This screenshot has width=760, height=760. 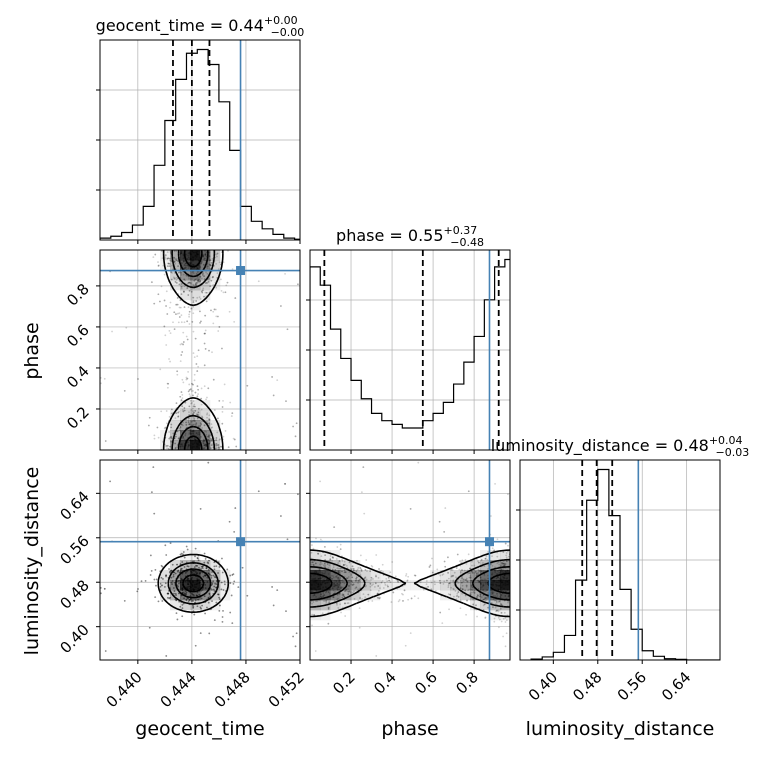 I want to click on ytick-label-phase-1: 0.4, so click(x=78, y=377).